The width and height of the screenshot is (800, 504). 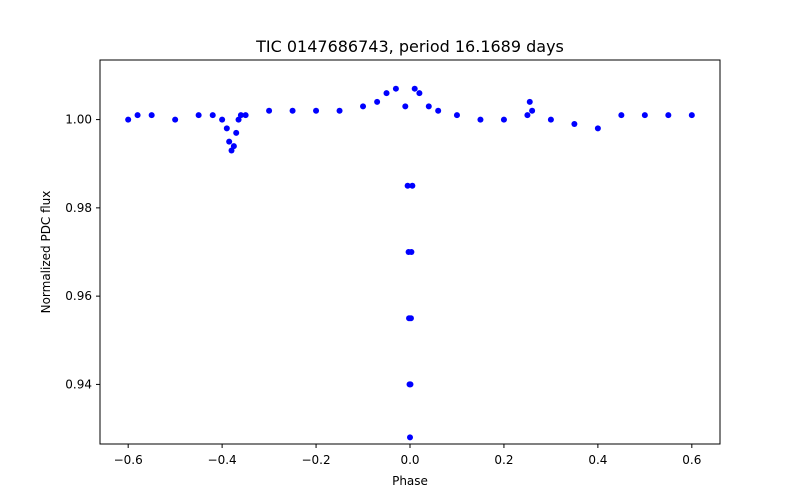 What do you see at coordinates (315, 460) in the screenshot?
I see `x-tick-label: −0.2` at bounding box center [315, 460].